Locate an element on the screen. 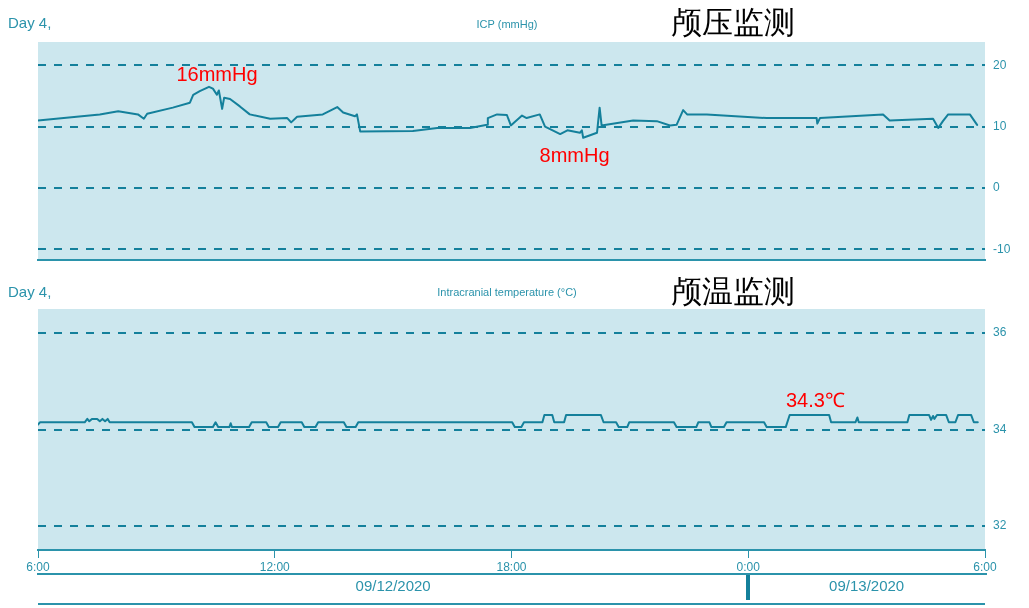  y-tick-label: 10 is located at coordinates (1000, 125).